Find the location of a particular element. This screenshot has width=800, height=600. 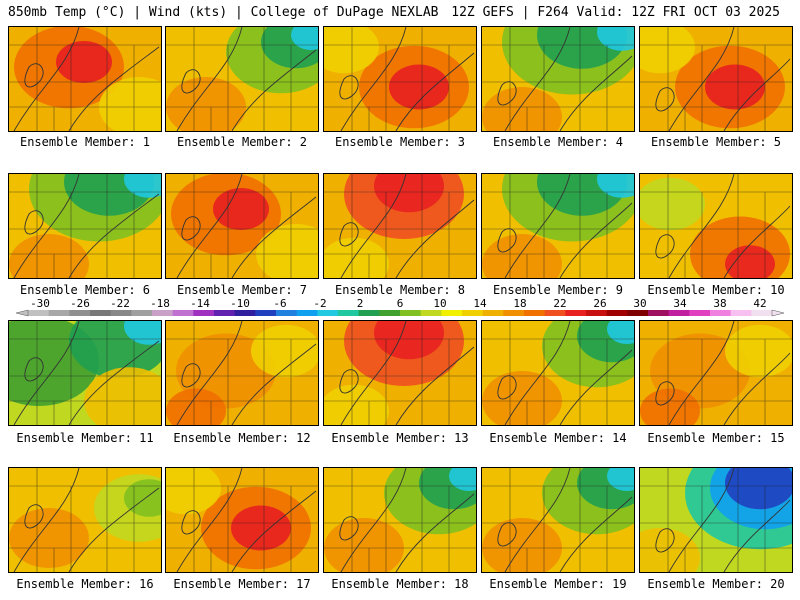

ensemble-member-label: Ensemble Member: 15 is located at coordinates (716, 438).